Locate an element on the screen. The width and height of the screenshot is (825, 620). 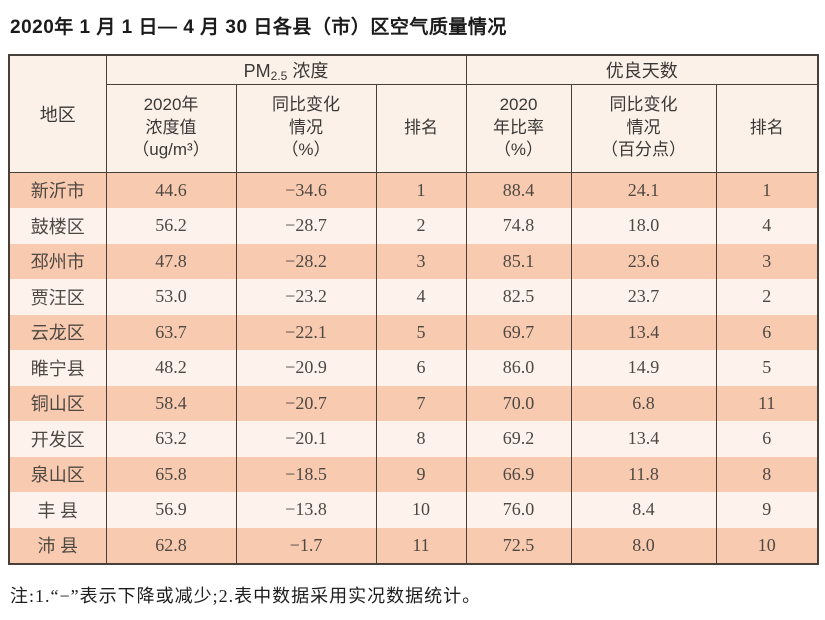
table-row: 睢宁县 48.2 −20.9 6 86.0 14.9 5 is located at coordinates (413, 368).